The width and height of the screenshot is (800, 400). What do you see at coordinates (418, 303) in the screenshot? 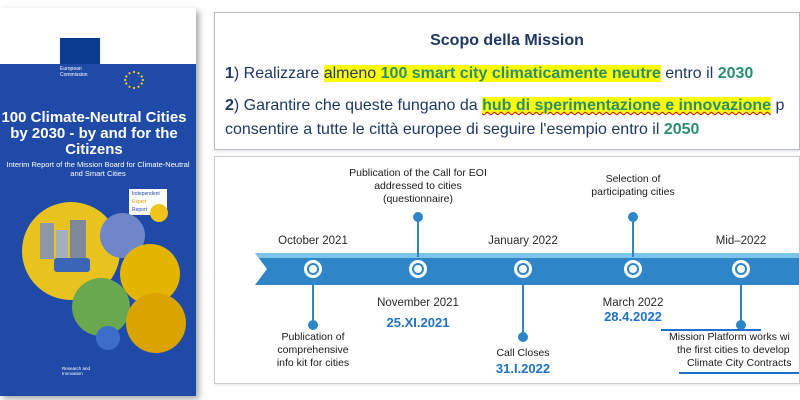
I see `date-november-2021: November 2021` at bounding box center [418, 303].